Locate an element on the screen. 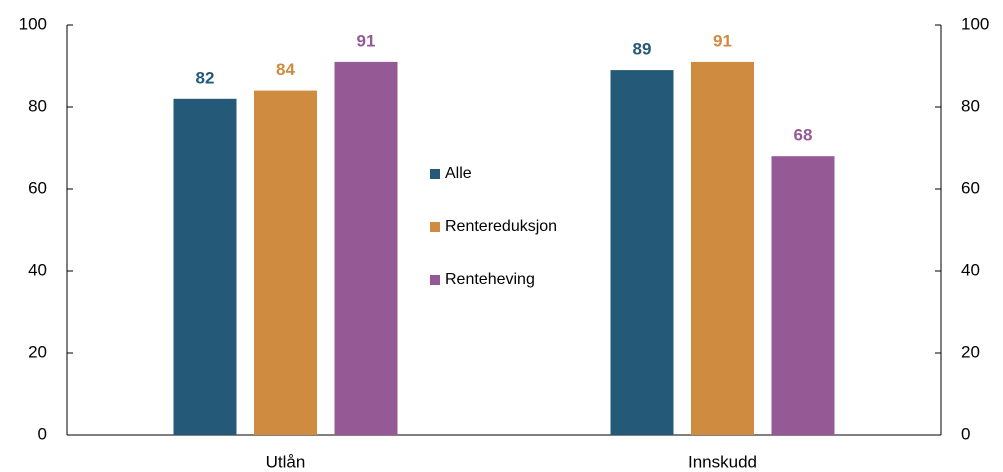 Image resolution: width=1003 pixels, height=472 pixels. data-label: 89 is located at coordinates (642, 49).